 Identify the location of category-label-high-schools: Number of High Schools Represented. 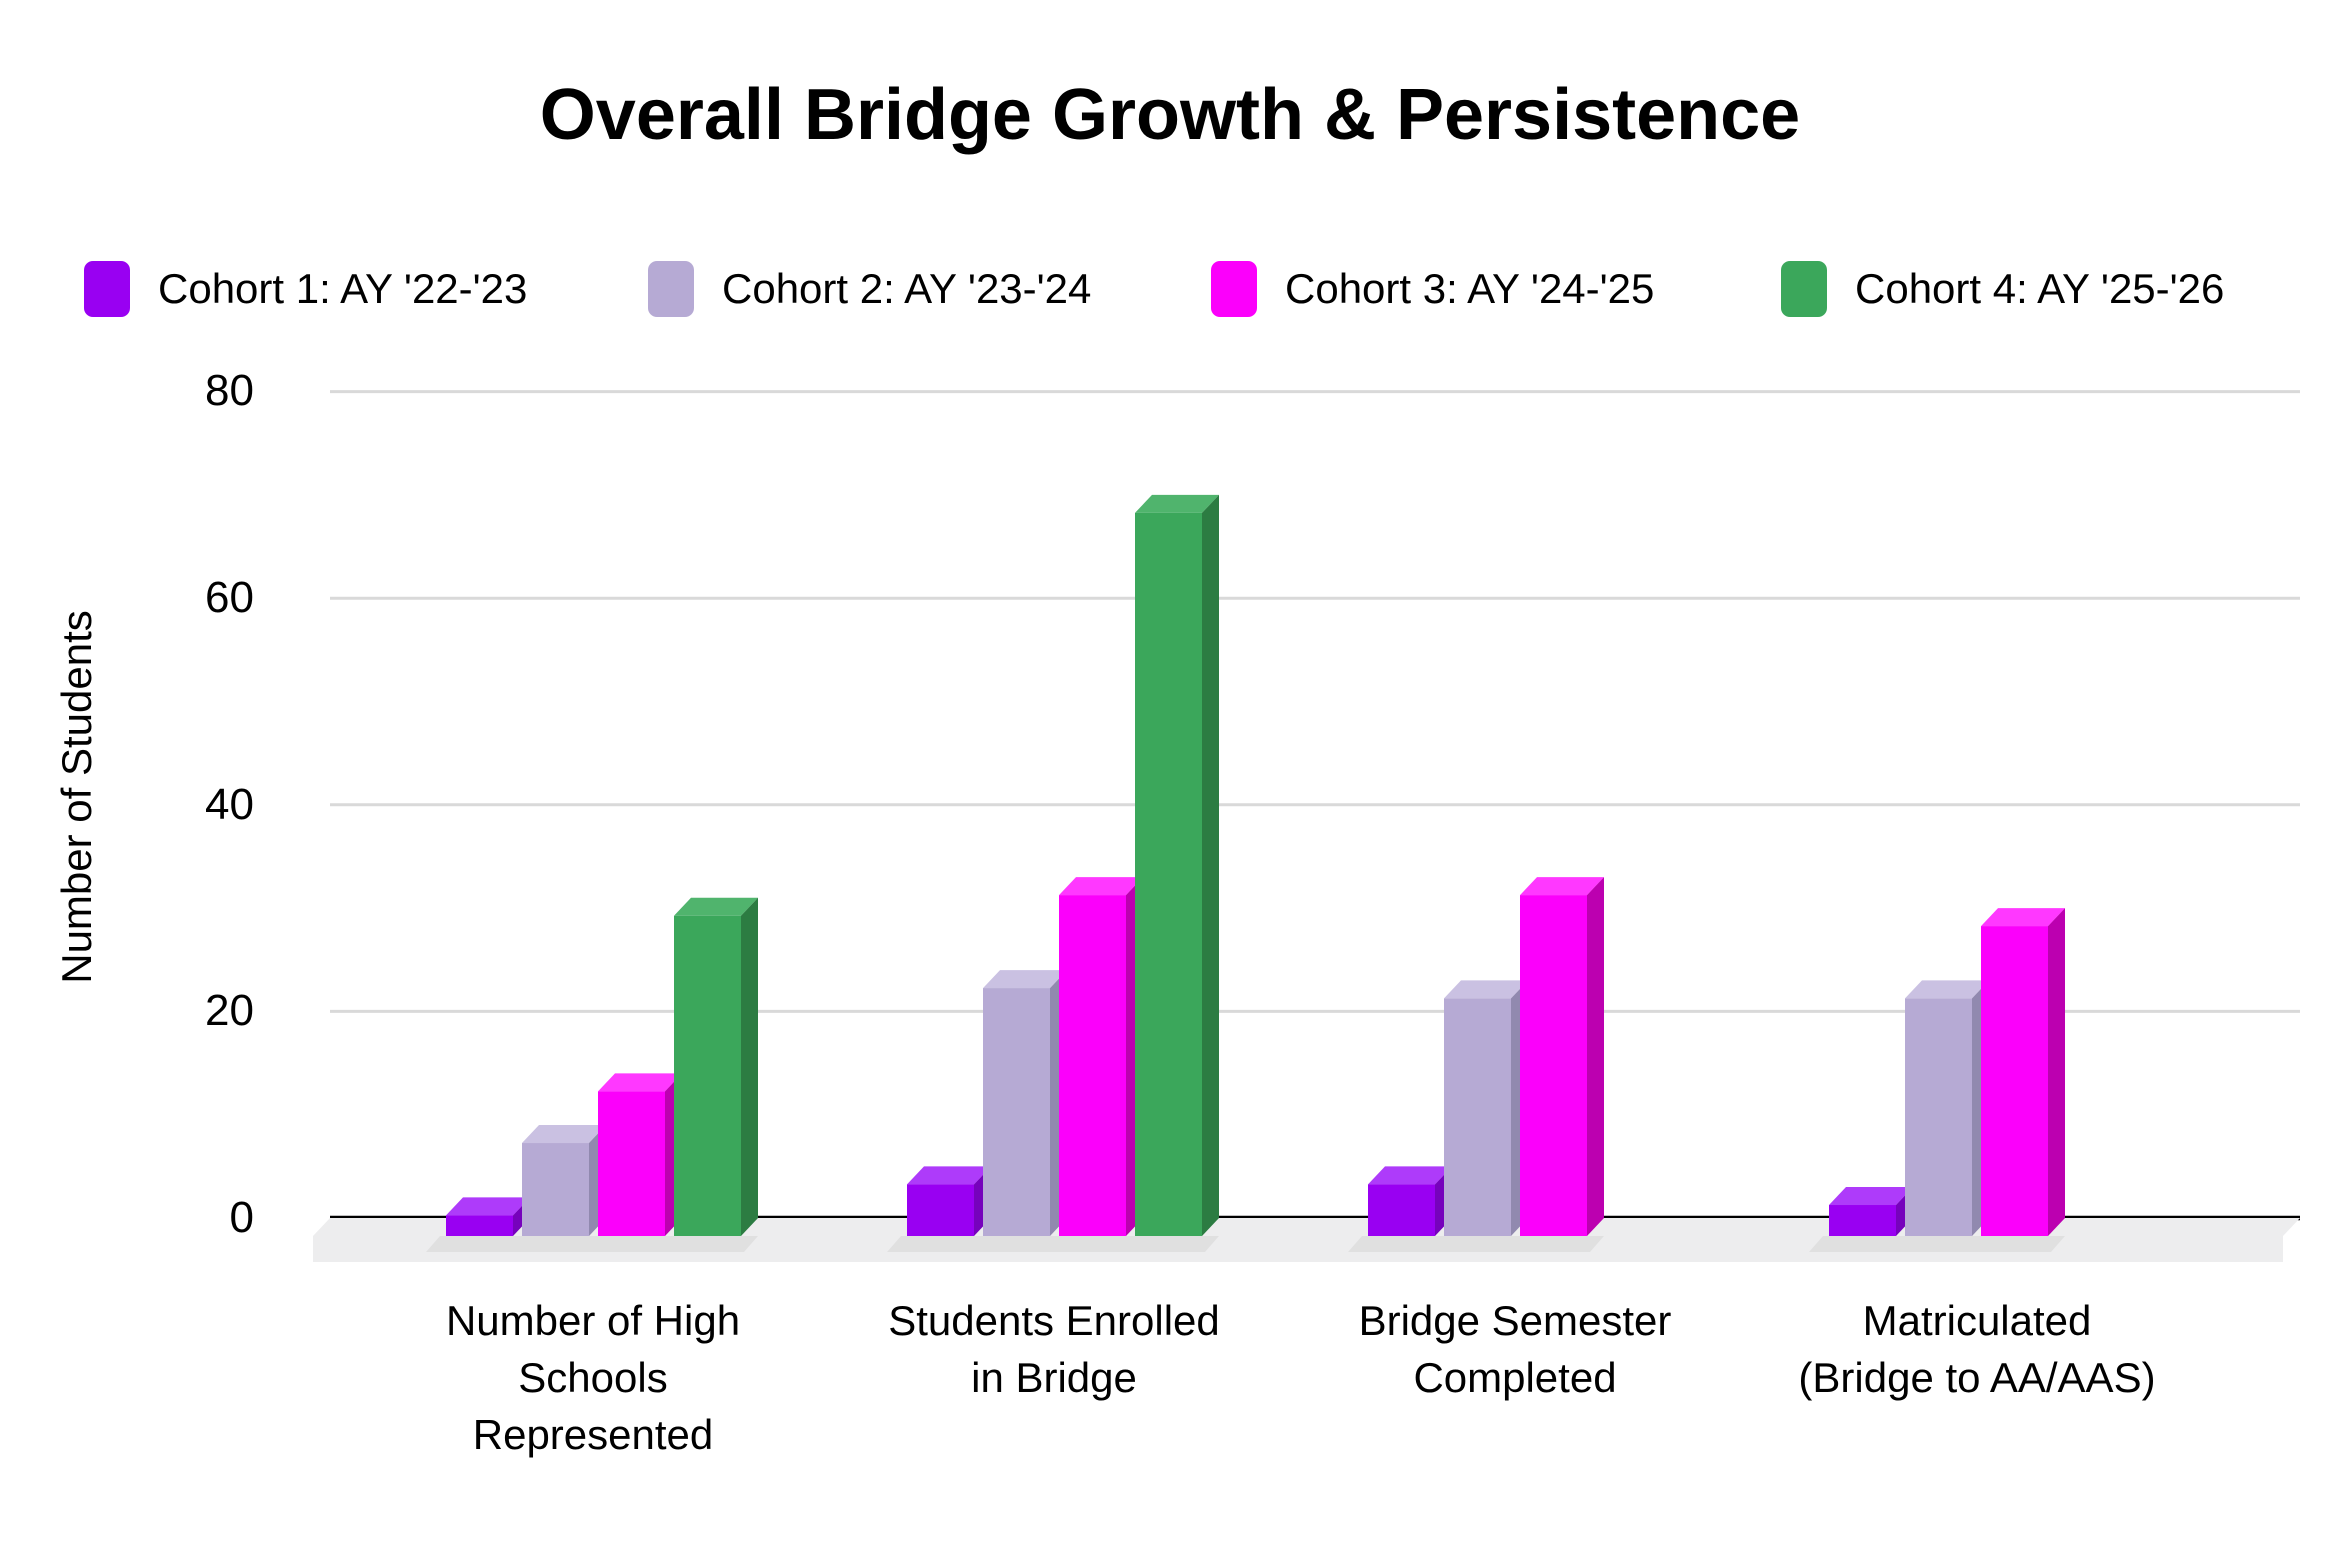
(593, 1377).